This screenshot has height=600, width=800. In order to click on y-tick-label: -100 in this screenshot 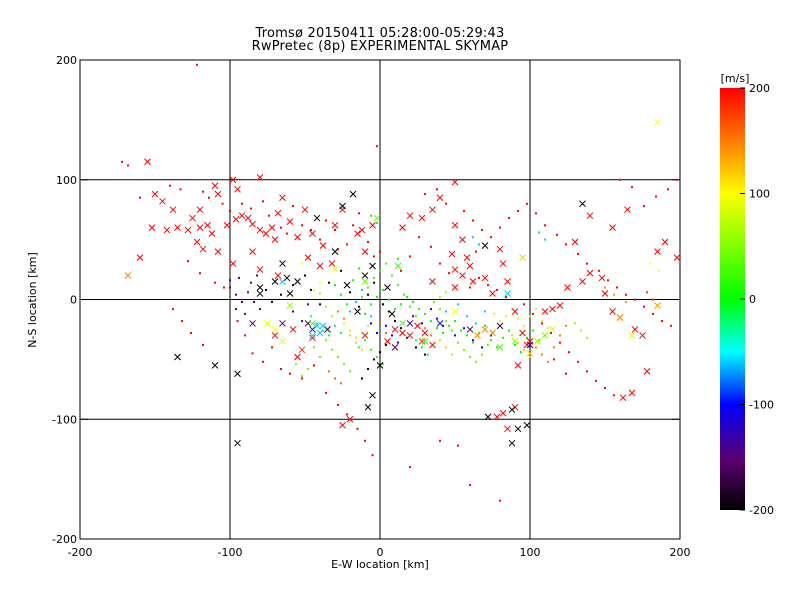, I will do `click(64, 419)`.